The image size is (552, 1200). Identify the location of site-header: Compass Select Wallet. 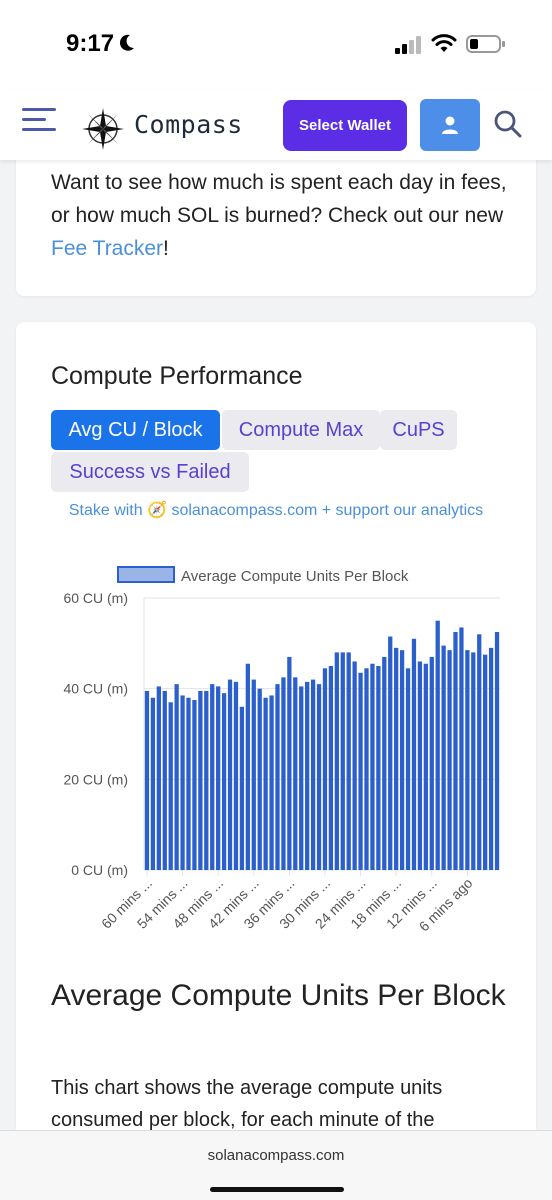
(276, 125).